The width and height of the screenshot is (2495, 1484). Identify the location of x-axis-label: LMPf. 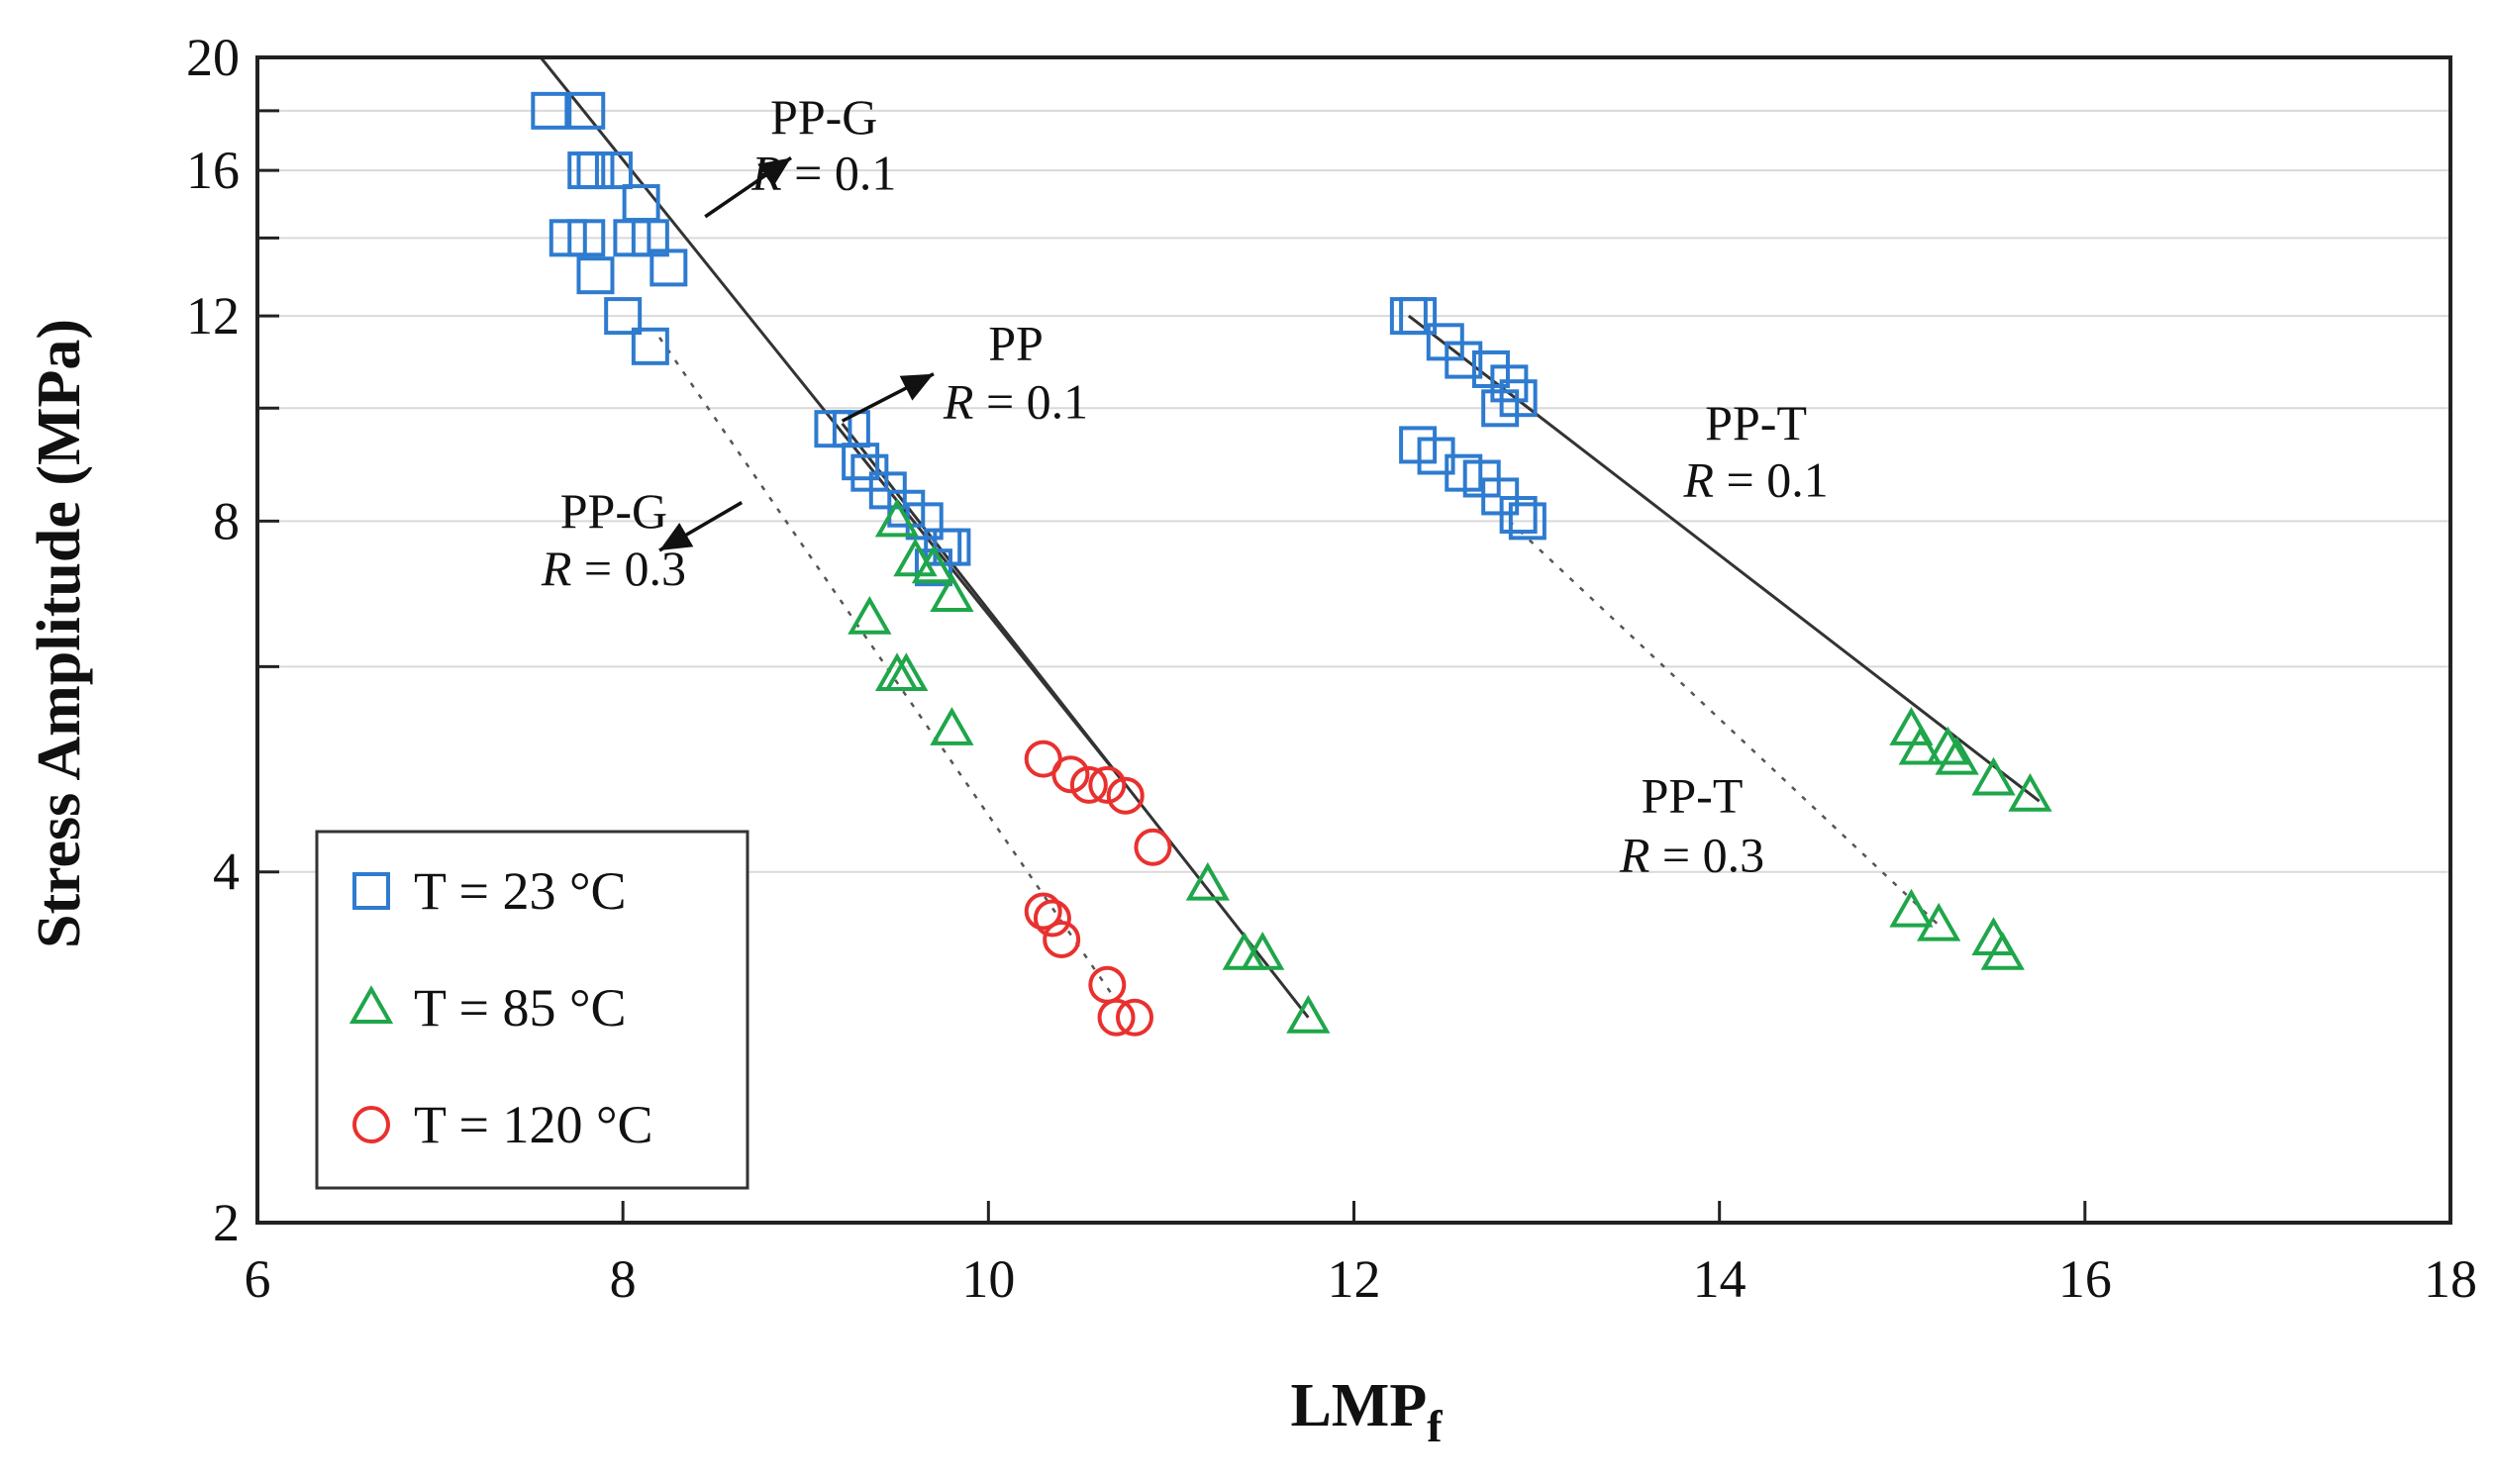
(1366, 1411).